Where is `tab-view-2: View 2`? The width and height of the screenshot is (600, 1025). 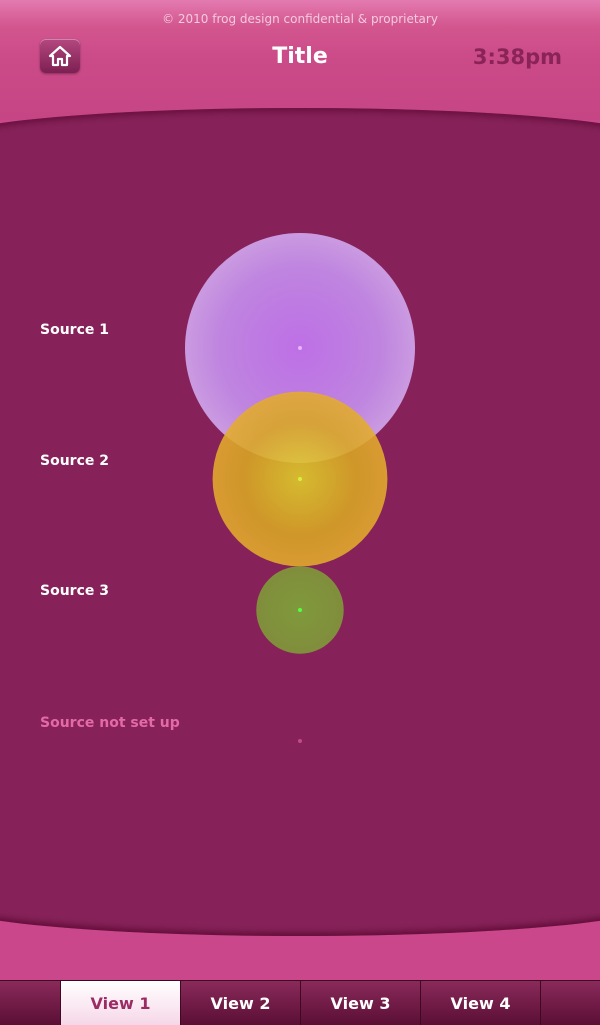
tab-view-2: View 2 is located at coordinates (240, 1003).